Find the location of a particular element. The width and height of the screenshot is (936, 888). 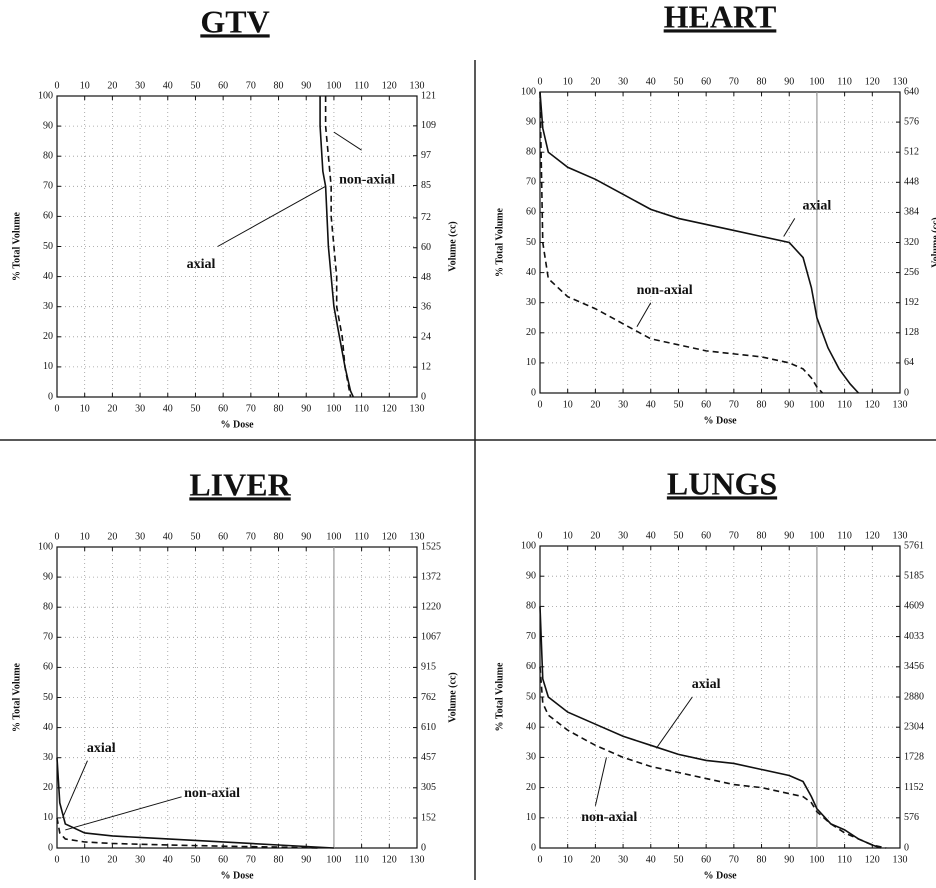

y2-tick-label: 97 is located at coordinates (426, 155).